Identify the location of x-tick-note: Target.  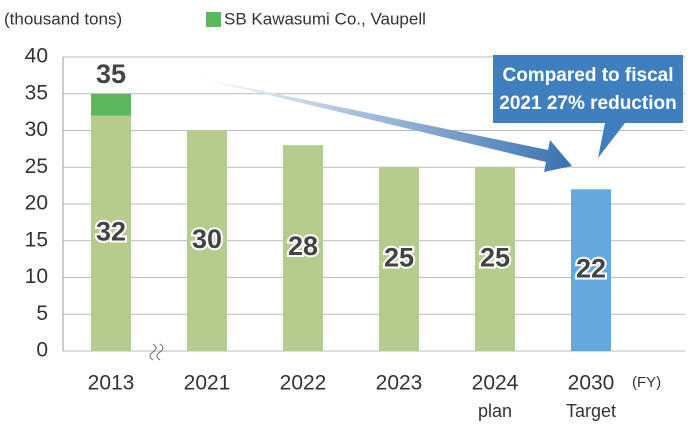
(591, 411).